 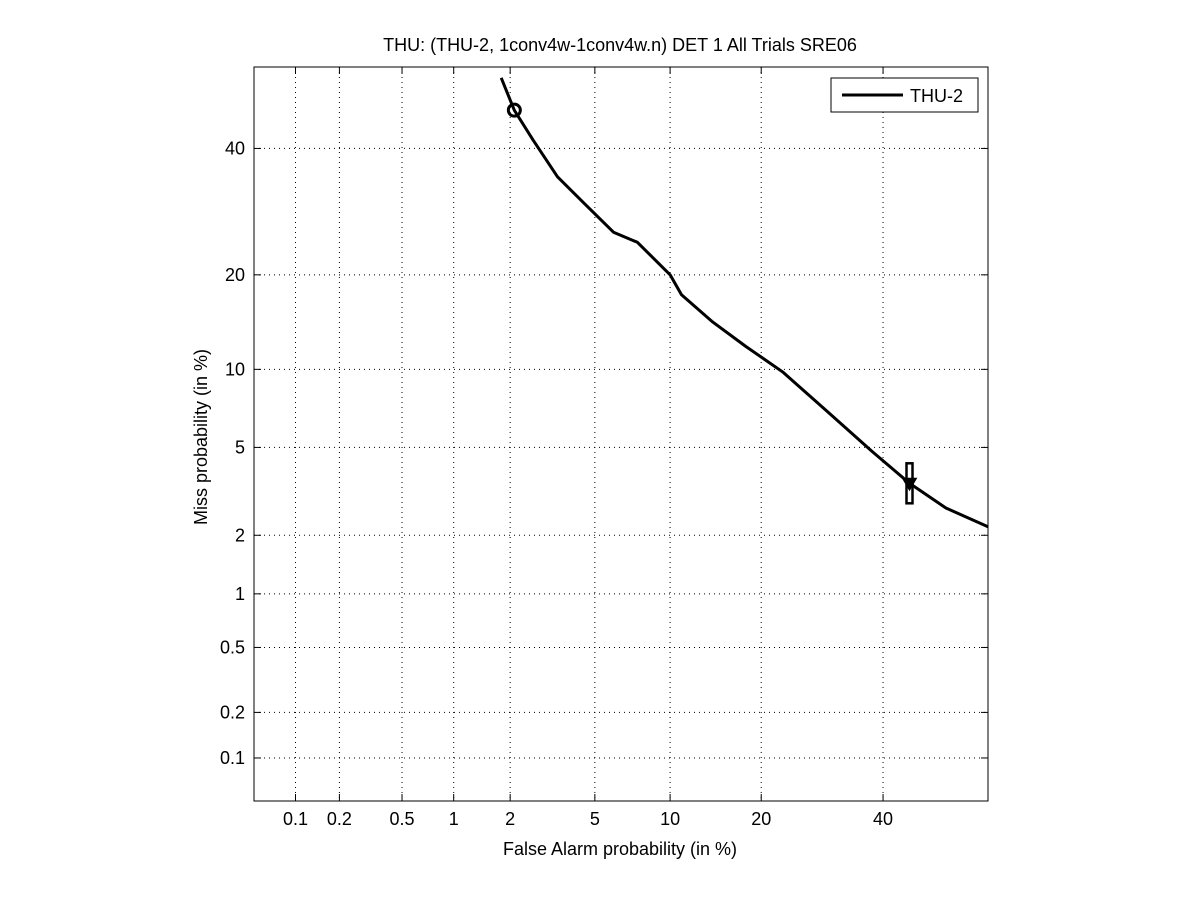 I want to click on x-tick-label: 0.1, so click(x=295, y=819).